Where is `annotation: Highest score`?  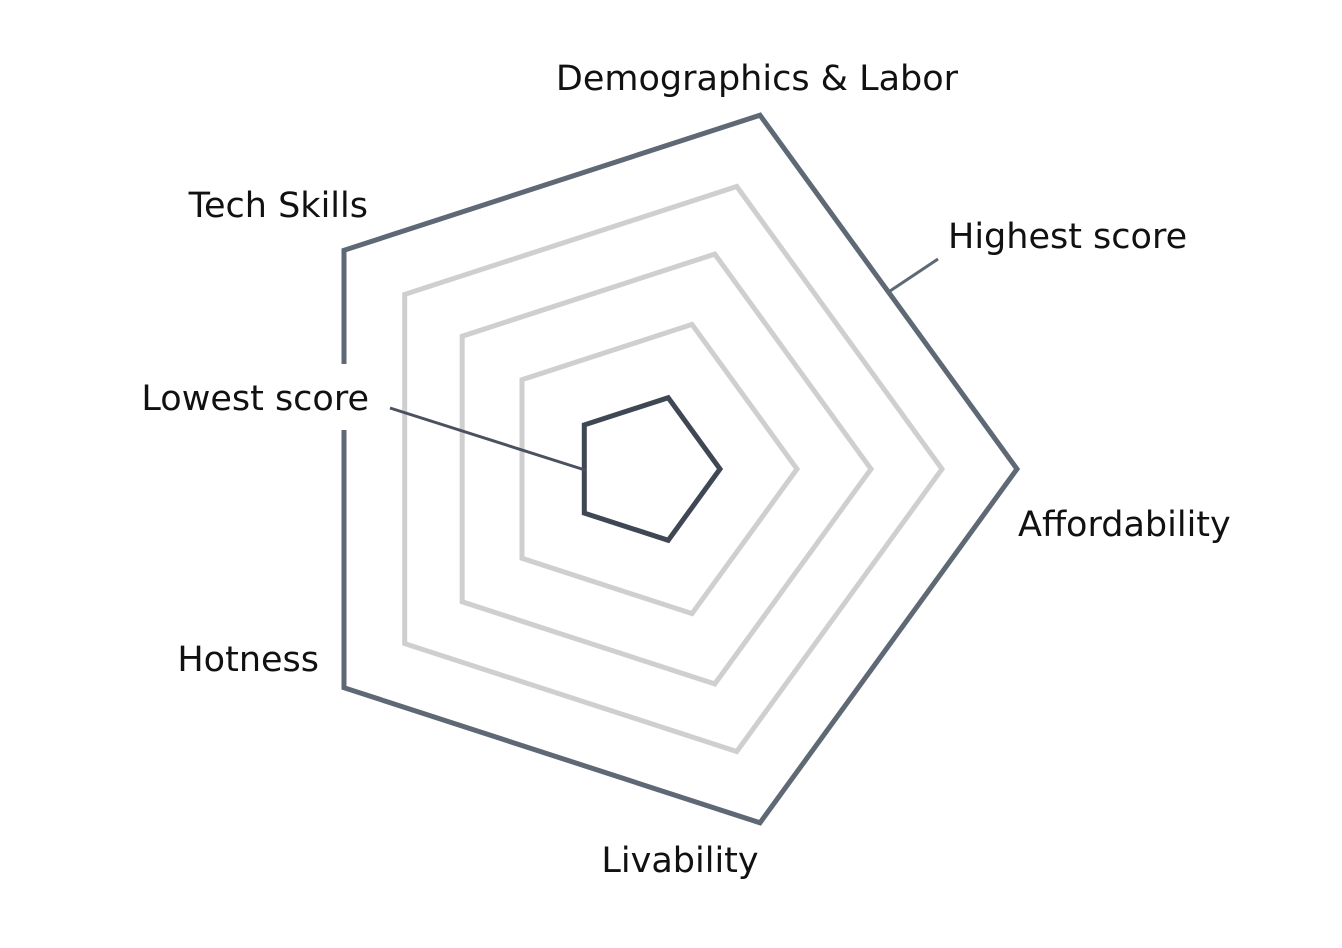 annotation: Highest score is located at coordinates (1067, 237).